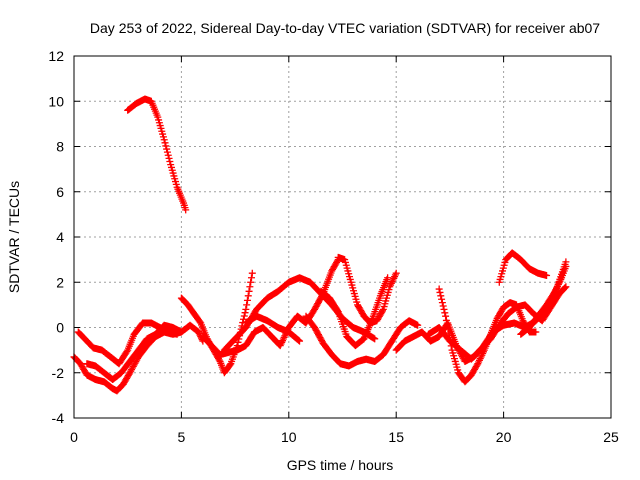 This screenshot has height=480, width=640. Describe the element at coordinates (127, 343) in the screenshot. I see `series-track-c` at that location.